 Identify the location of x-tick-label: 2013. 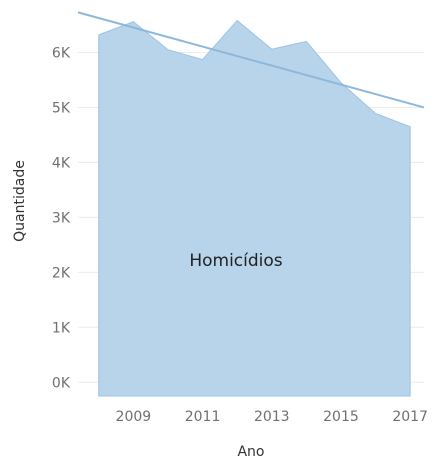
(272, 417).